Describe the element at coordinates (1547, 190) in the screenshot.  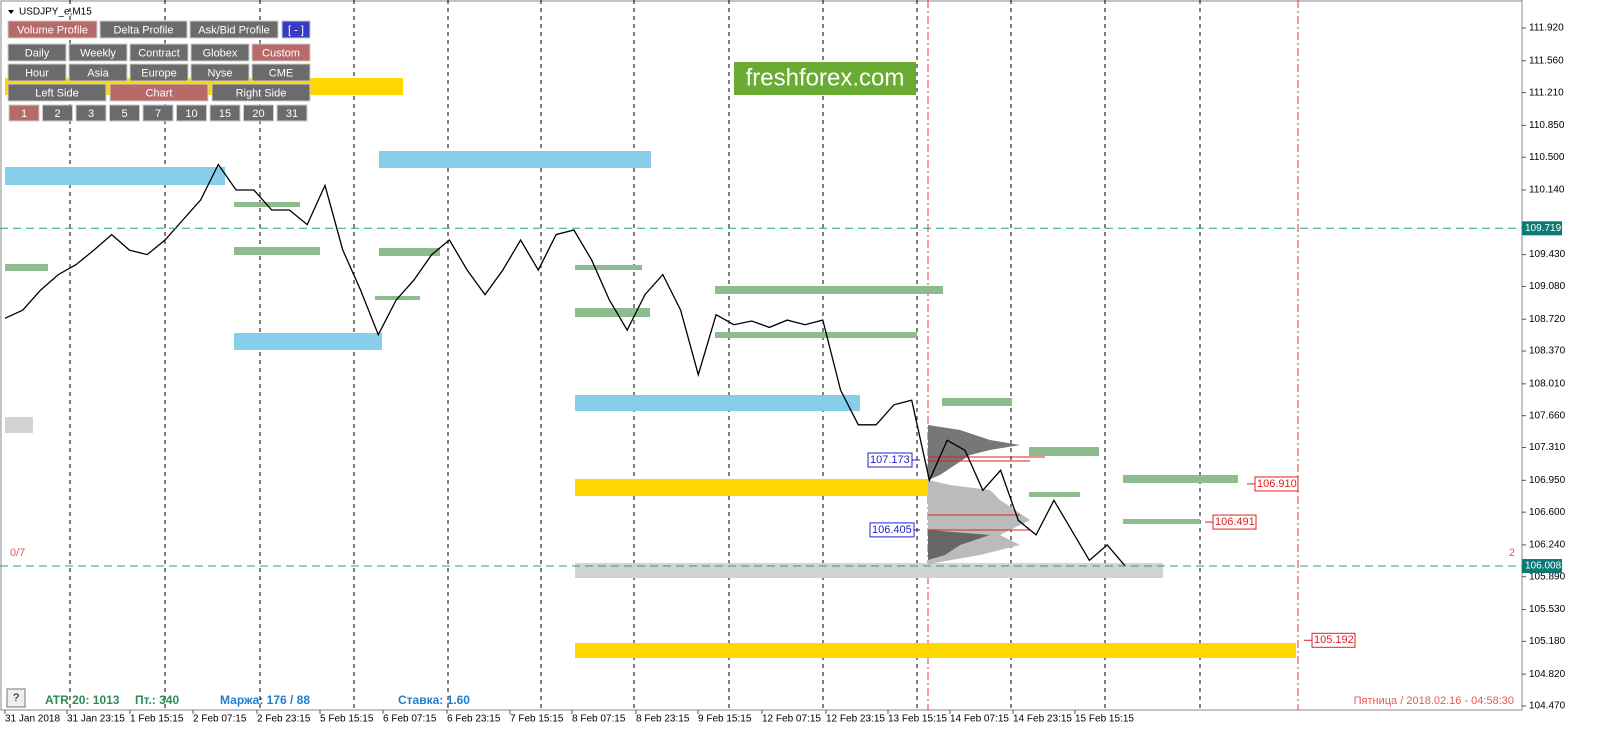
I see `y-tick-label: 110.140` at that location.